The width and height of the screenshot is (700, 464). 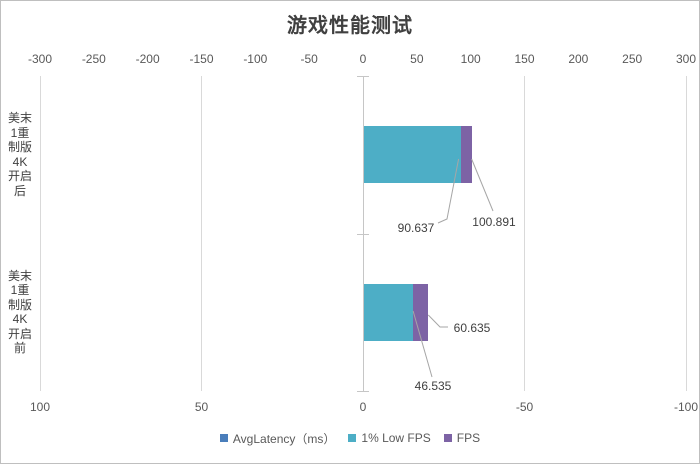 What do you see at coordinates (396, 438) in the screenshot?
I see `legend-label: 1% Low FPS` at bounding box center [396, 438].